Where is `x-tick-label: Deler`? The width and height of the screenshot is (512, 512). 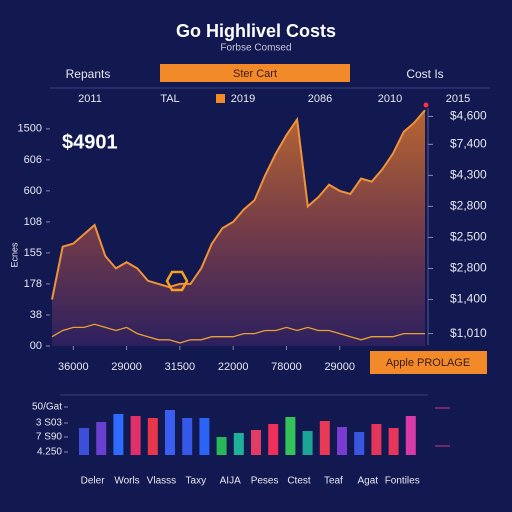 x-tick-label: Deler is located at coordinates (93, 481).